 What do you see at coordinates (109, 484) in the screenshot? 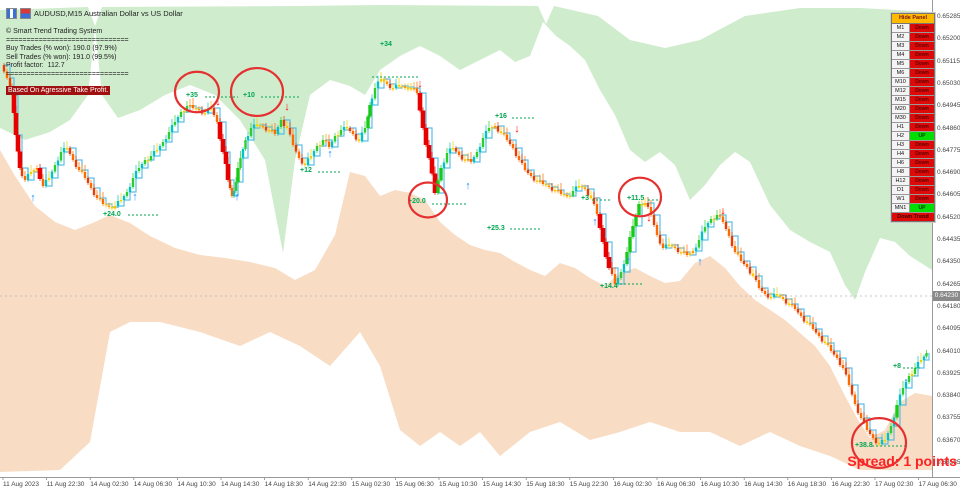
I see `time-axis-label: 14 Aug 02:30` at bounding box center [109, 484].